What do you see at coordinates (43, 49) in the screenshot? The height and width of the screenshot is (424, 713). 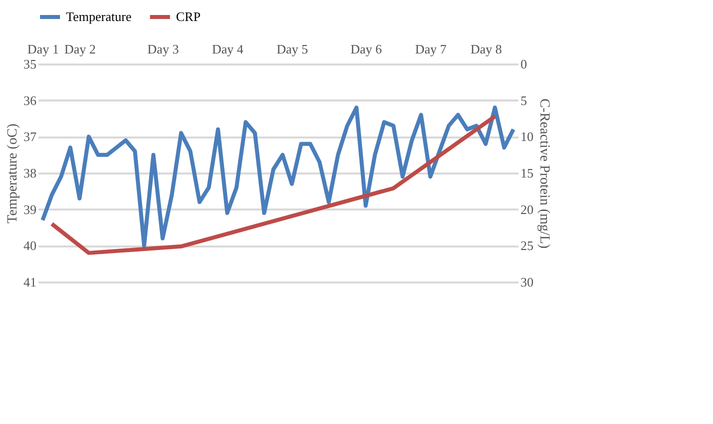 I see `x-tick-label: Day 1` at bounding box center [43, 49].